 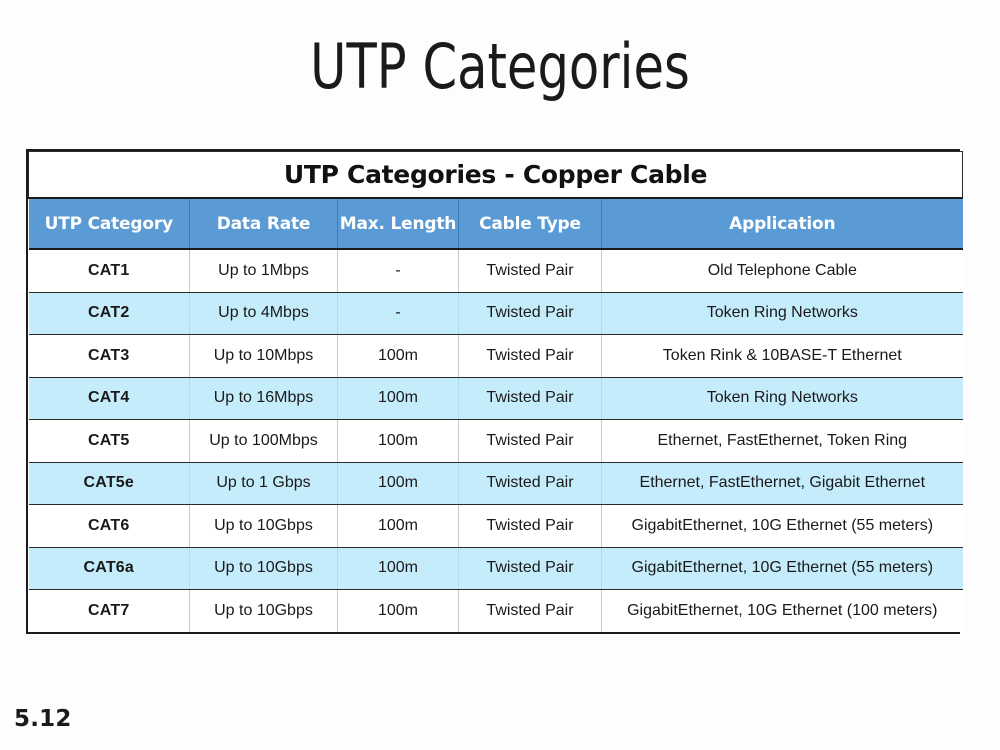 What do you see at coordinates (109, 356) in the screenshot?
I see `cell-utp-category: CAT3` at bounding box center [109, 356].